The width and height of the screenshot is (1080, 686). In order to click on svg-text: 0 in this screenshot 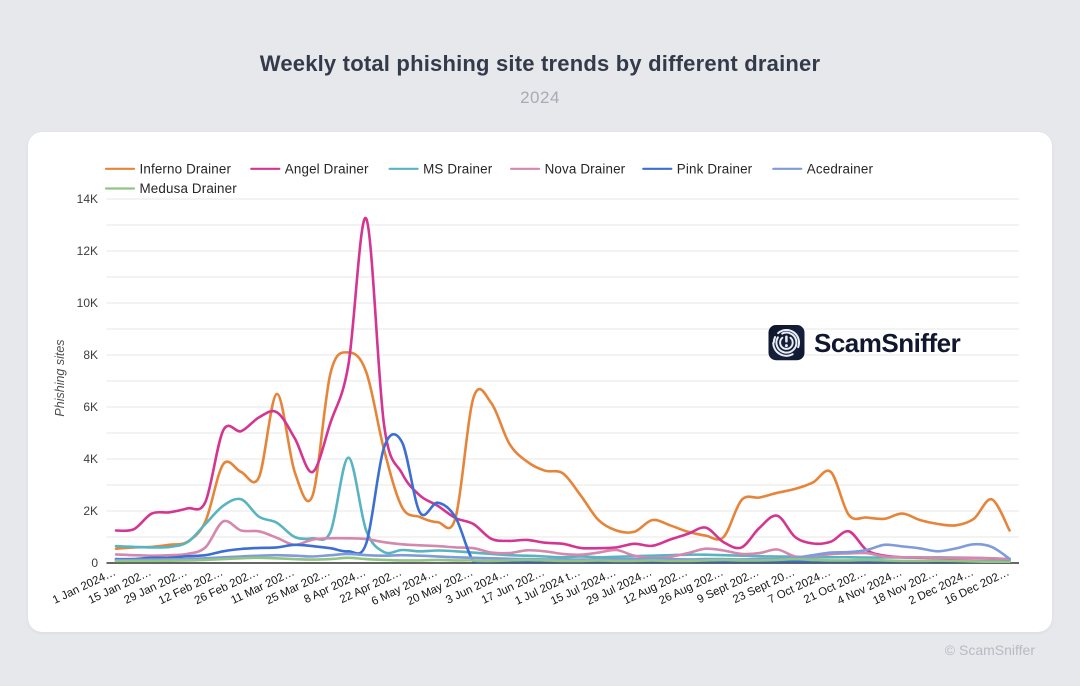, I will do `click(94, 563)`.